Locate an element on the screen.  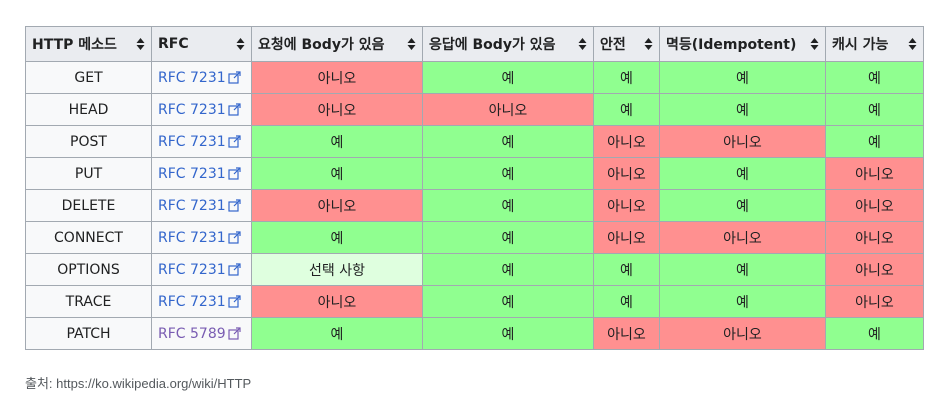
header-http-method: HTTP 메소드 is located at coordinates (88, 44).